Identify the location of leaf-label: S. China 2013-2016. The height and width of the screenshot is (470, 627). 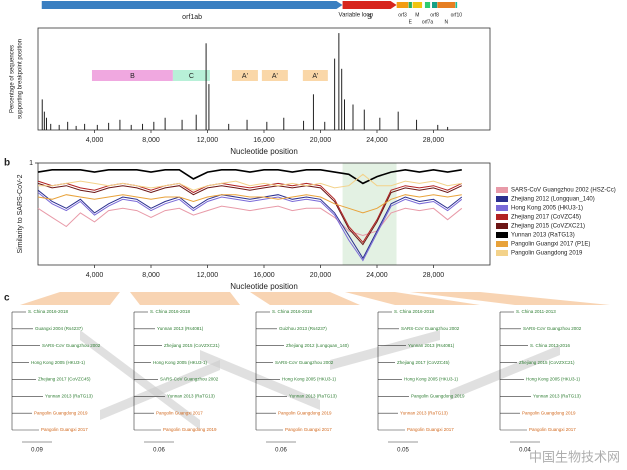
(550, 345).